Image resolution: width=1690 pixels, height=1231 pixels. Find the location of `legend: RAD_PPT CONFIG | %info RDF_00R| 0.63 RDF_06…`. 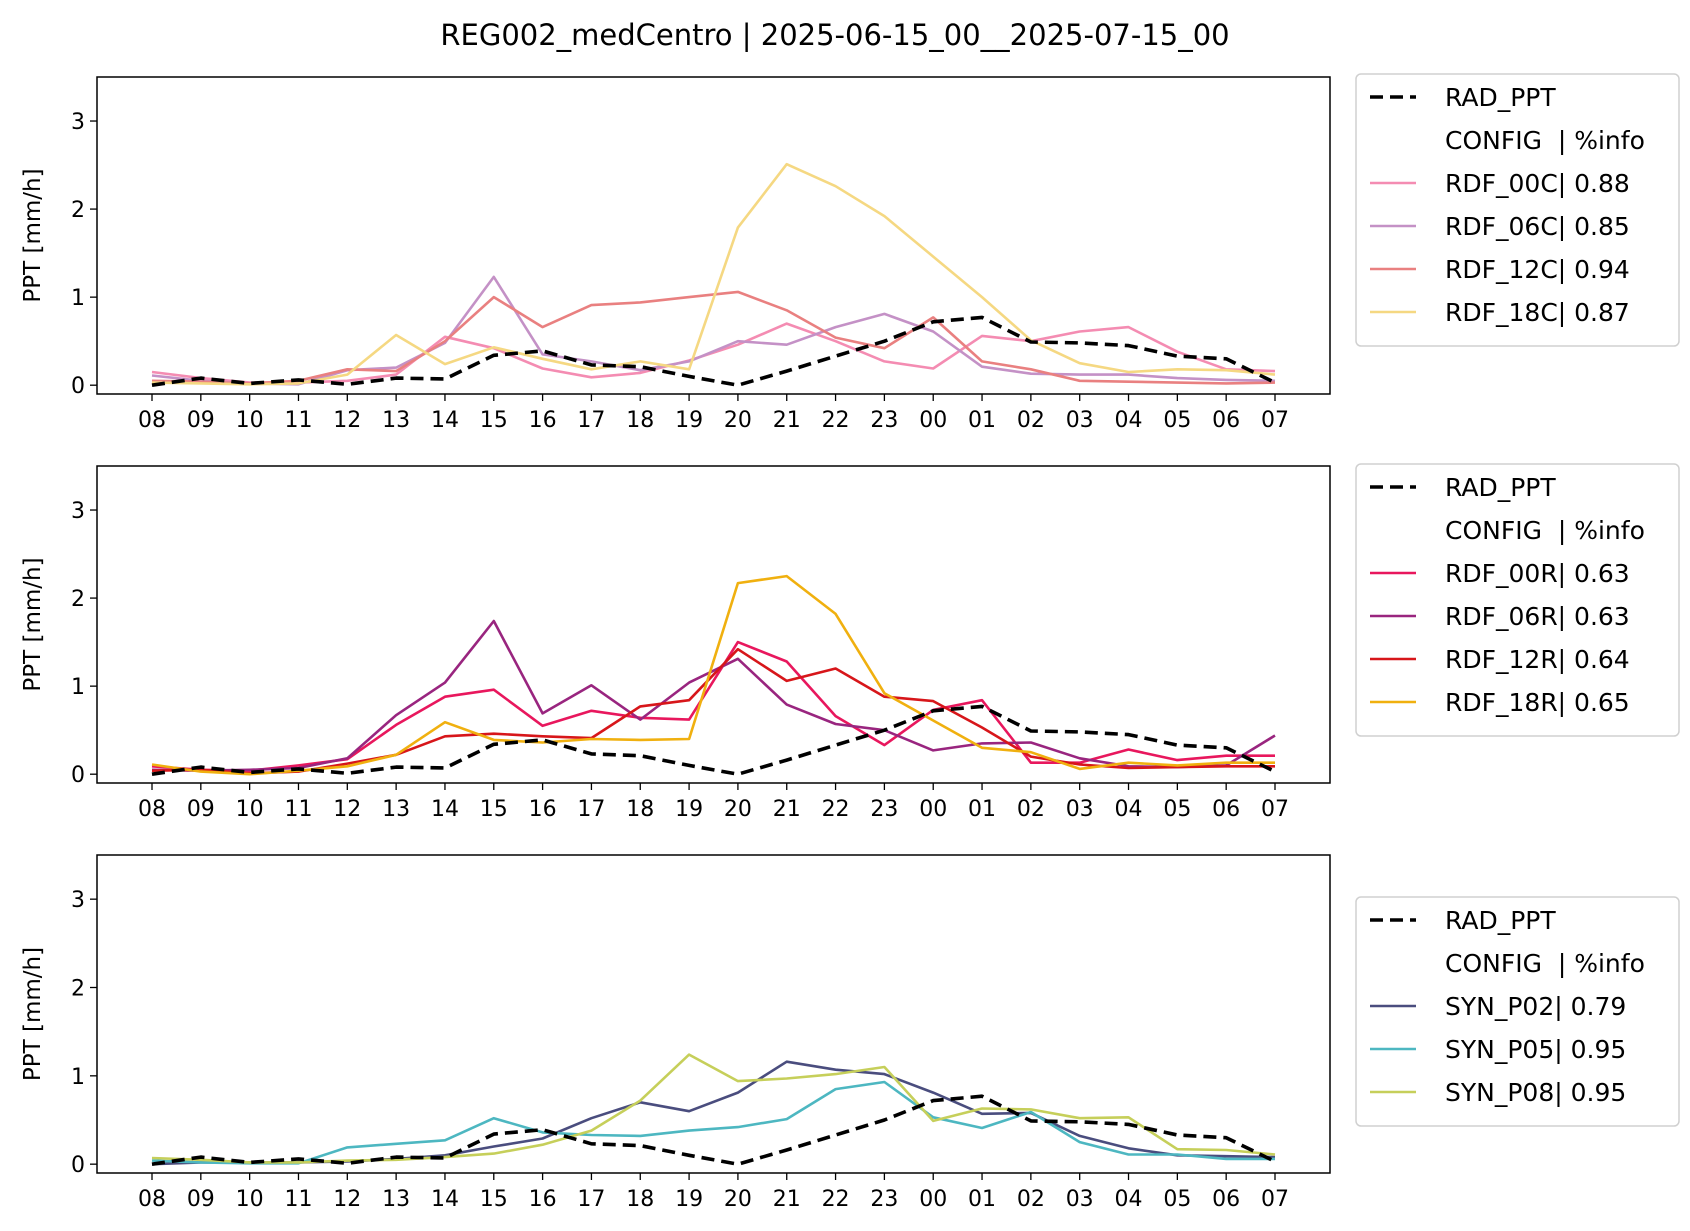

legend: RAD_PPT CONFIG | %info RDF_00R| 0.63 RDF_06… is located at coordinates (1517, 600).